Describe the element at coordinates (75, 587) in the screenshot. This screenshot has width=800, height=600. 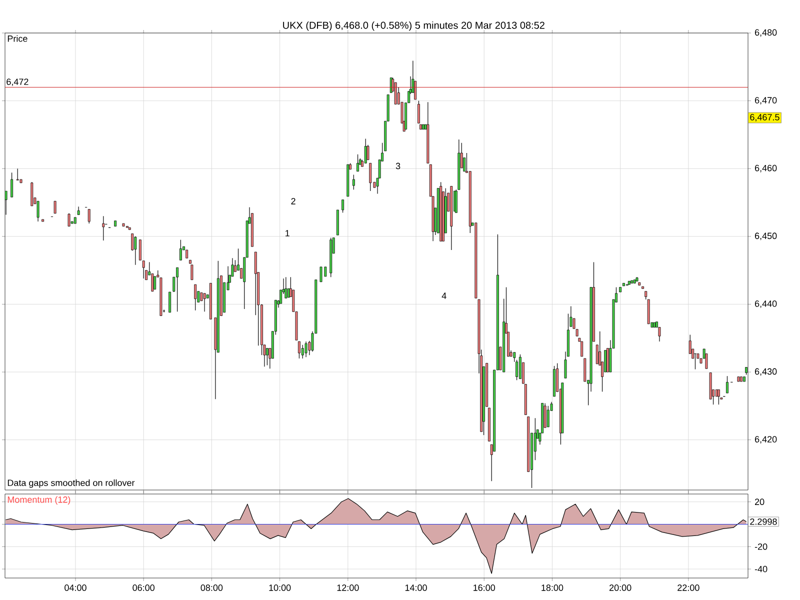
I see `x-tick-label: 04:00` at that location.